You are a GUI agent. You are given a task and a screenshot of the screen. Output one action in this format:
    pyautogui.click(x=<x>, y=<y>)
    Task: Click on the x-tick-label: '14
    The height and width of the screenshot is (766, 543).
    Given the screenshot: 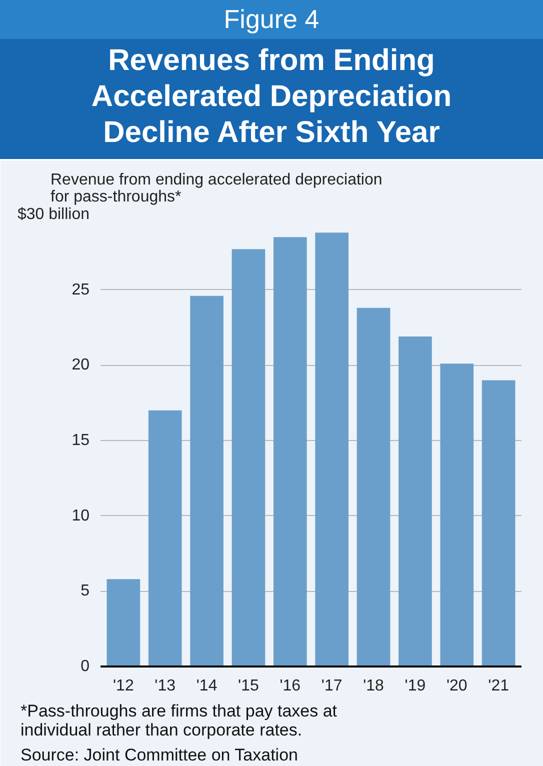 What is the action you would take?
    pyautogui.click(x=207, y=686)
    